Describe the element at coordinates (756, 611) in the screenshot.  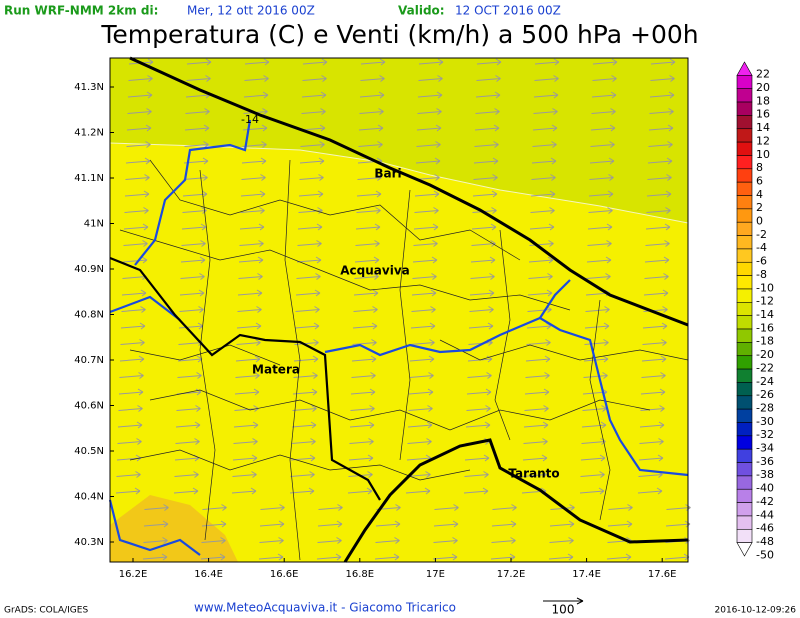
I see `timestamp: 2016-10-12-09:26` at that location.